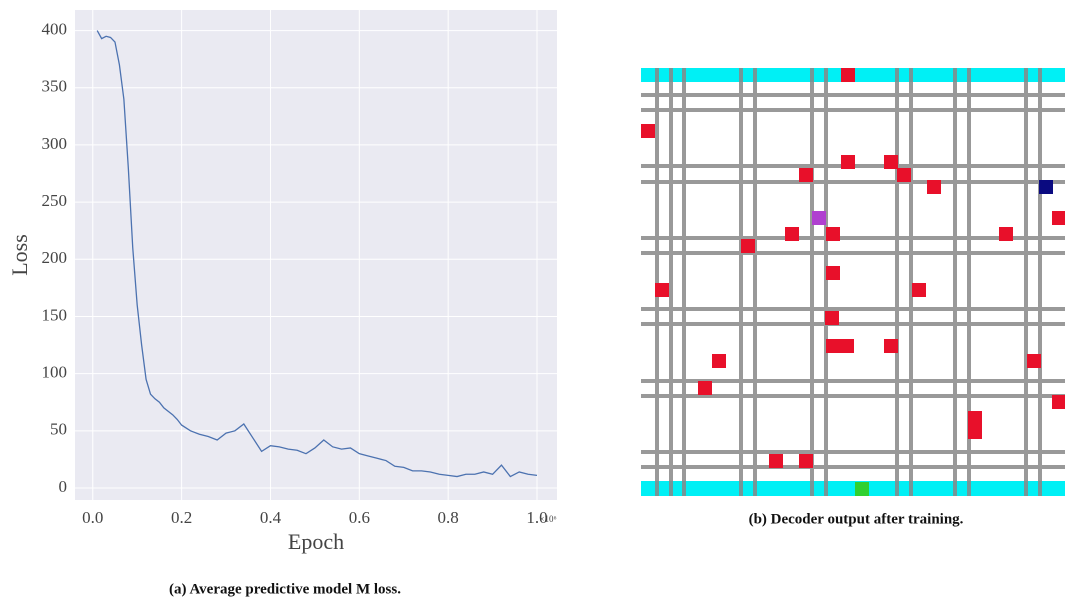  I want to click on y-tick-label: 50, so click(58, 429).